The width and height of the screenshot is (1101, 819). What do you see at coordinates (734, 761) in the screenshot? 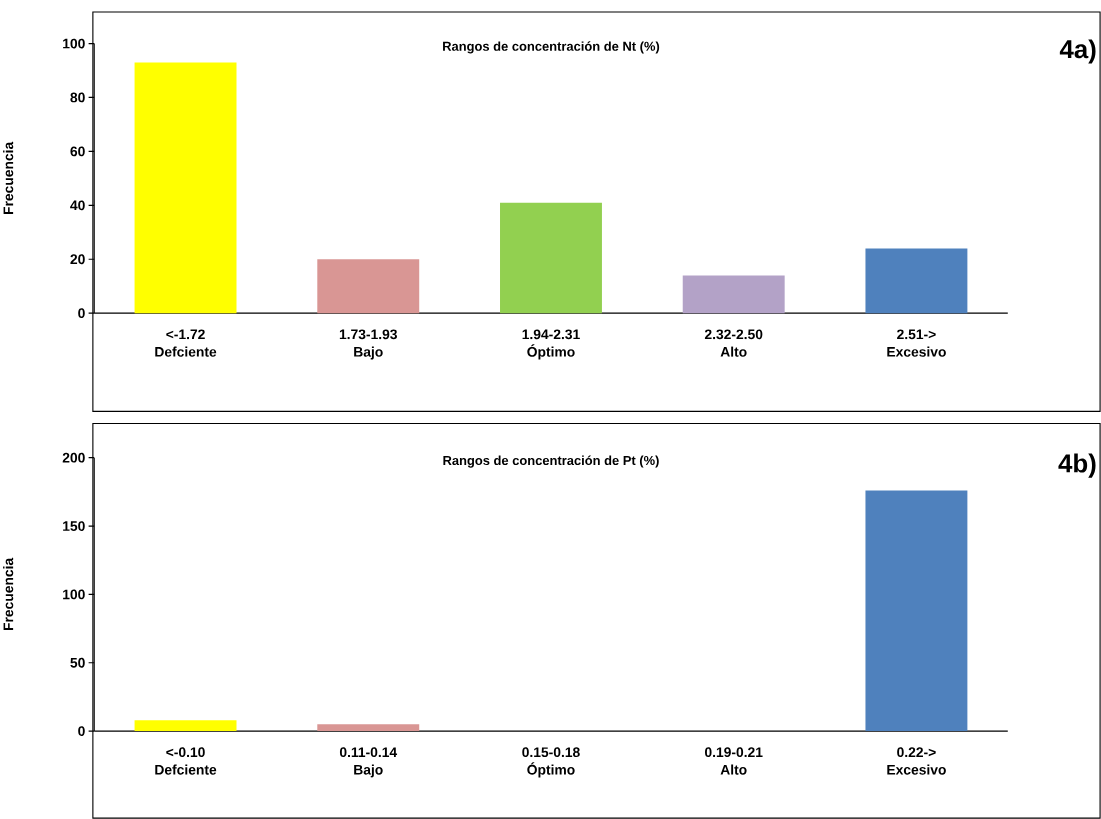
I see `x-tick-label: 0.19-0.21 Alto` at bounding box center [734, 761].